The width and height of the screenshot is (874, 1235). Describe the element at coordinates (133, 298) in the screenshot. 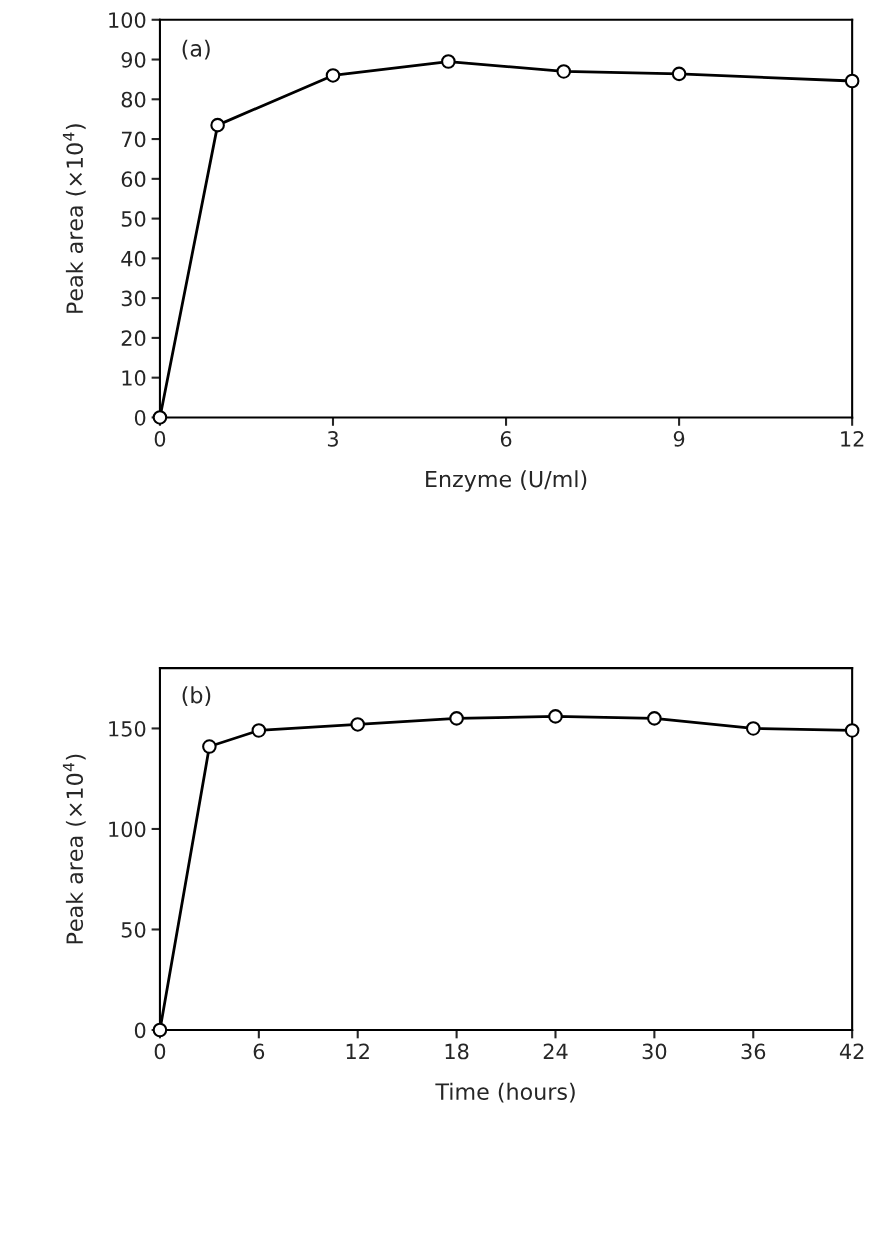

I see `y-tick-label: 30` at that location.